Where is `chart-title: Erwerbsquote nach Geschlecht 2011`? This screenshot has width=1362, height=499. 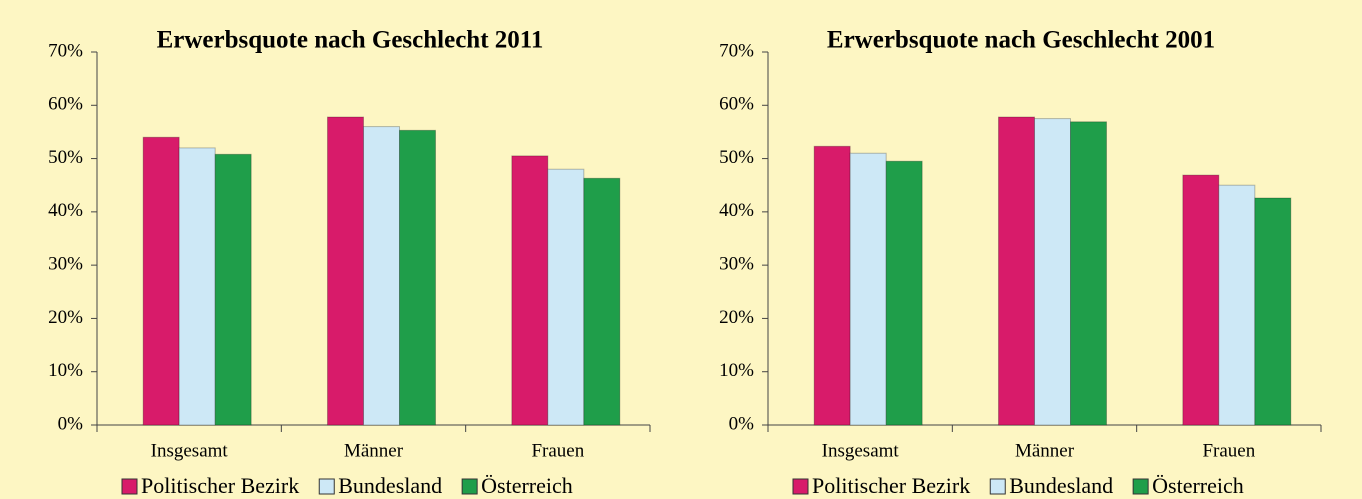 chart-title: Erwerbsquote nach Geschlecht 2011 is located at coordinates (350, 40).